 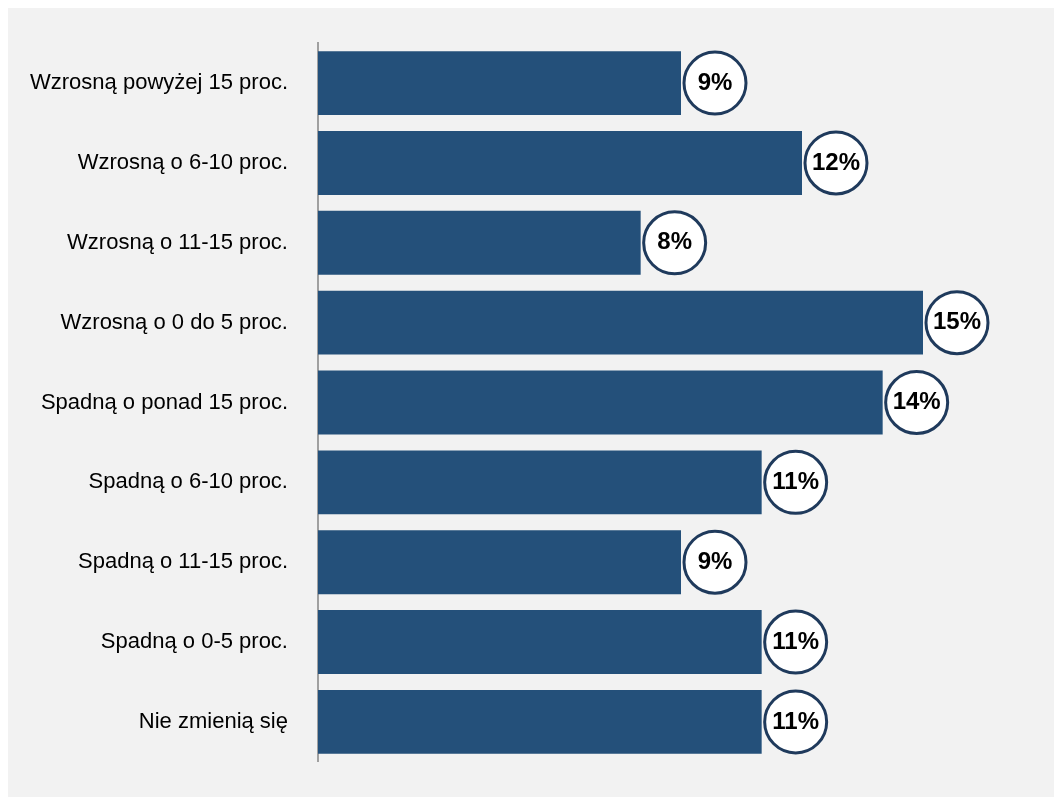 What do you see at coordinates (183, 561) in the screenshot?
I see `y-tick-label: Spadną o 11-15 proc.` at bounding box center [183, 561].